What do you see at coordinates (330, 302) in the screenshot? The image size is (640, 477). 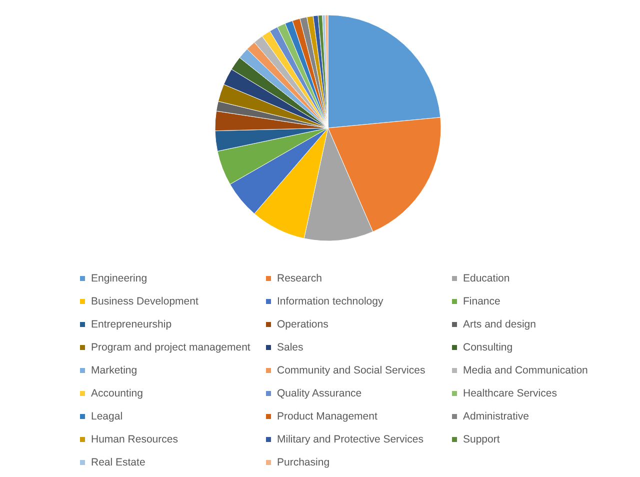 I see `legend-label: Information technology` at bounding box center [330, 302].